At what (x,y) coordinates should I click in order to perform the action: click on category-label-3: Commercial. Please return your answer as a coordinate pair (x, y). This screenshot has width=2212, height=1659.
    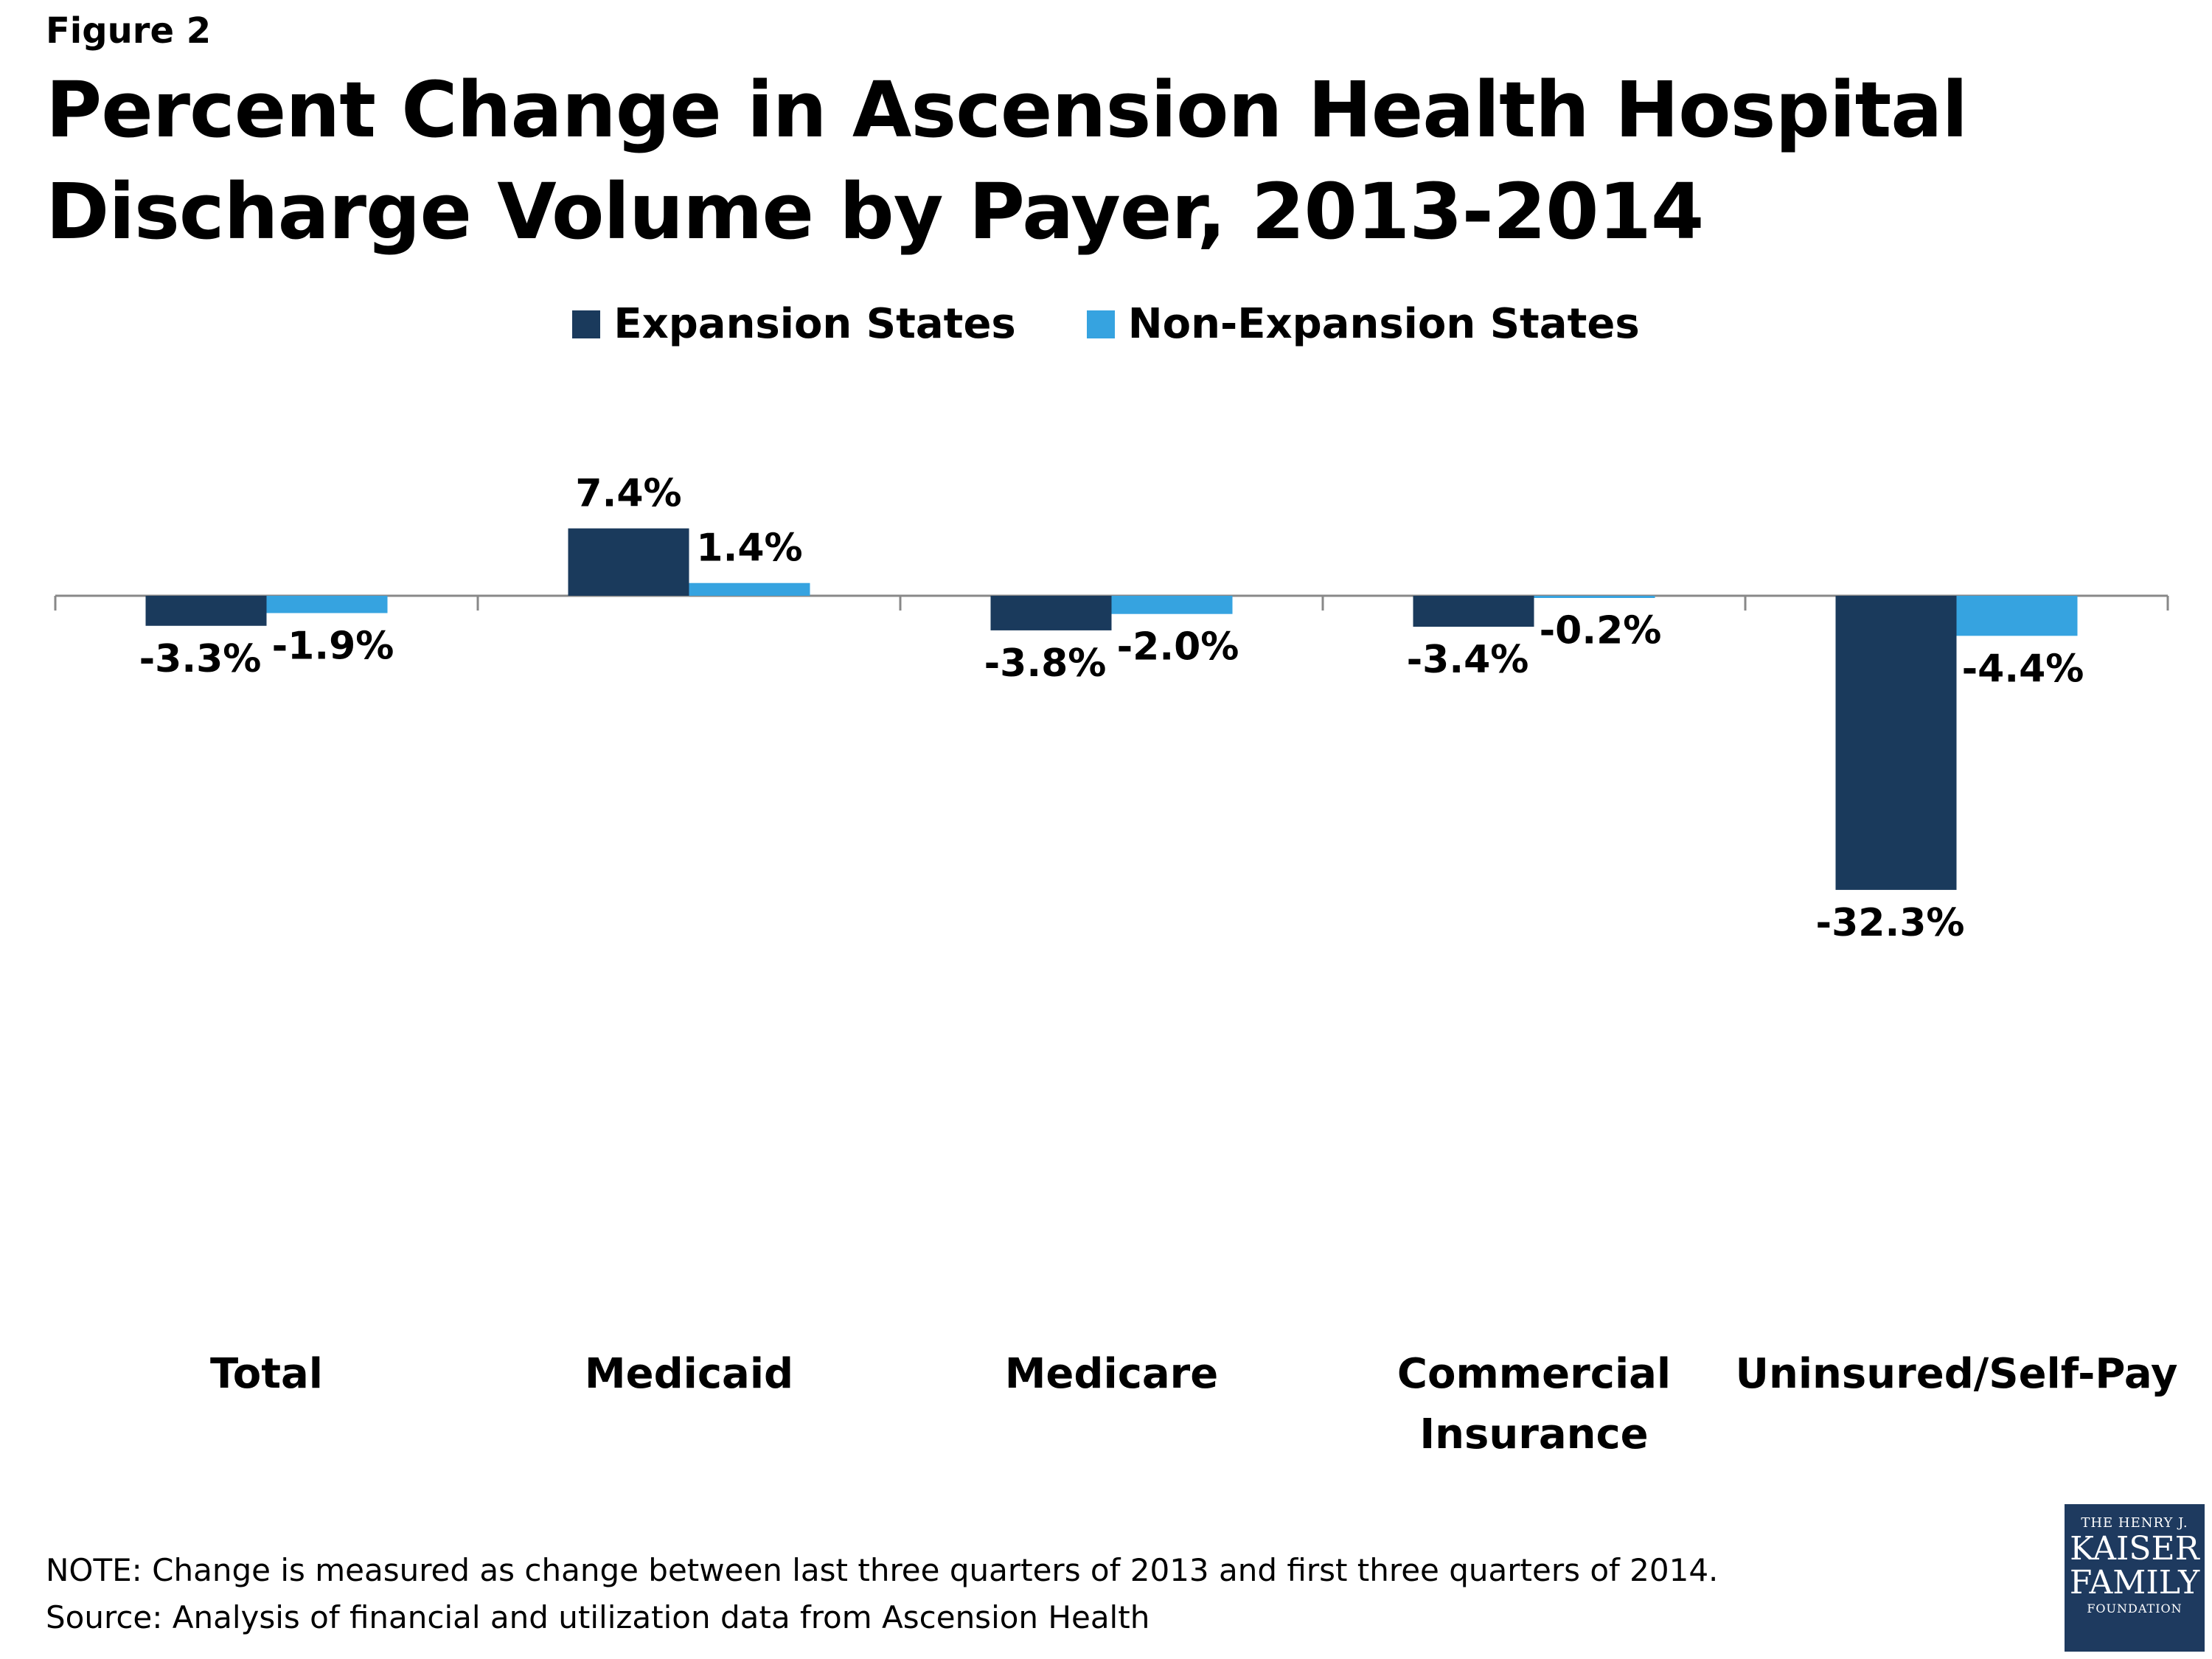
    Looking at the image, I should click on (1534, 1374).